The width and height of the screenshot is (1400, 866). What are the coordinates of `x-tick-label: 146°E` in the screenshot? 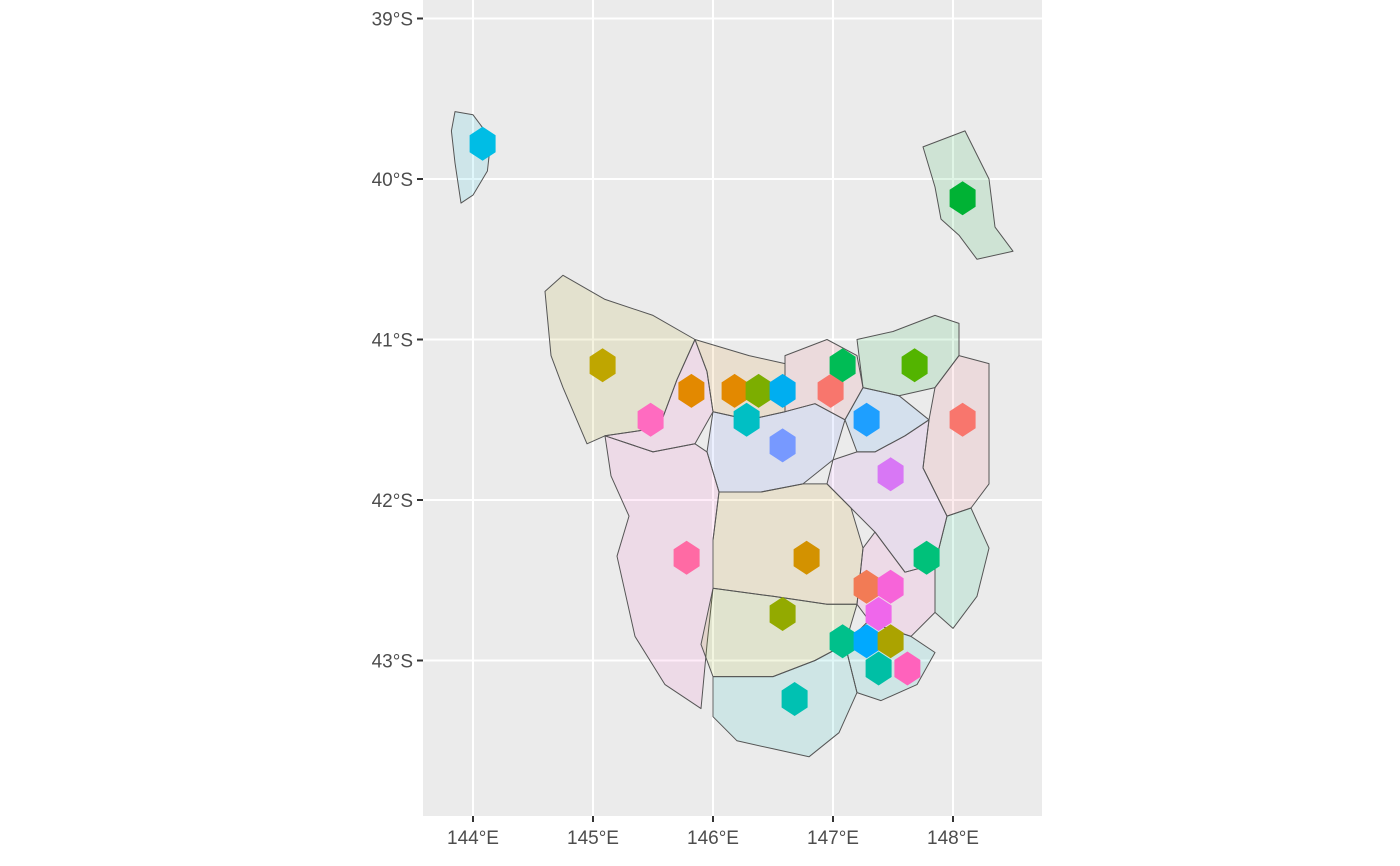 It's located at (713, 838).